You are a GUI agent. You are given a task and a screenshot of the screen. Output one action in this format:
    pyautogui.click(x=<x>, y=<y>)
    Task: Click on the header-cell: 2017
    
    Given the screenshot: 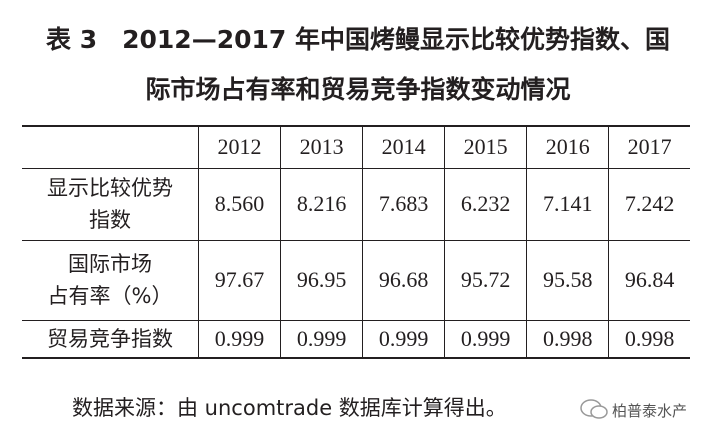 What is the action you would take?
    pyautogui.click(x=649, y=147)
    